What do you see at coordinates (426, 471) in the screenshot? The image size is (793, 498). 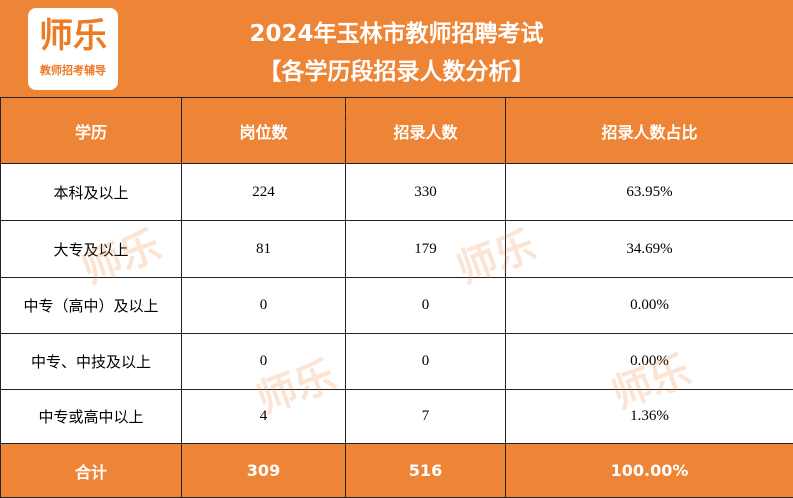 I see `cell: 516` at bounding box center [426, 471].